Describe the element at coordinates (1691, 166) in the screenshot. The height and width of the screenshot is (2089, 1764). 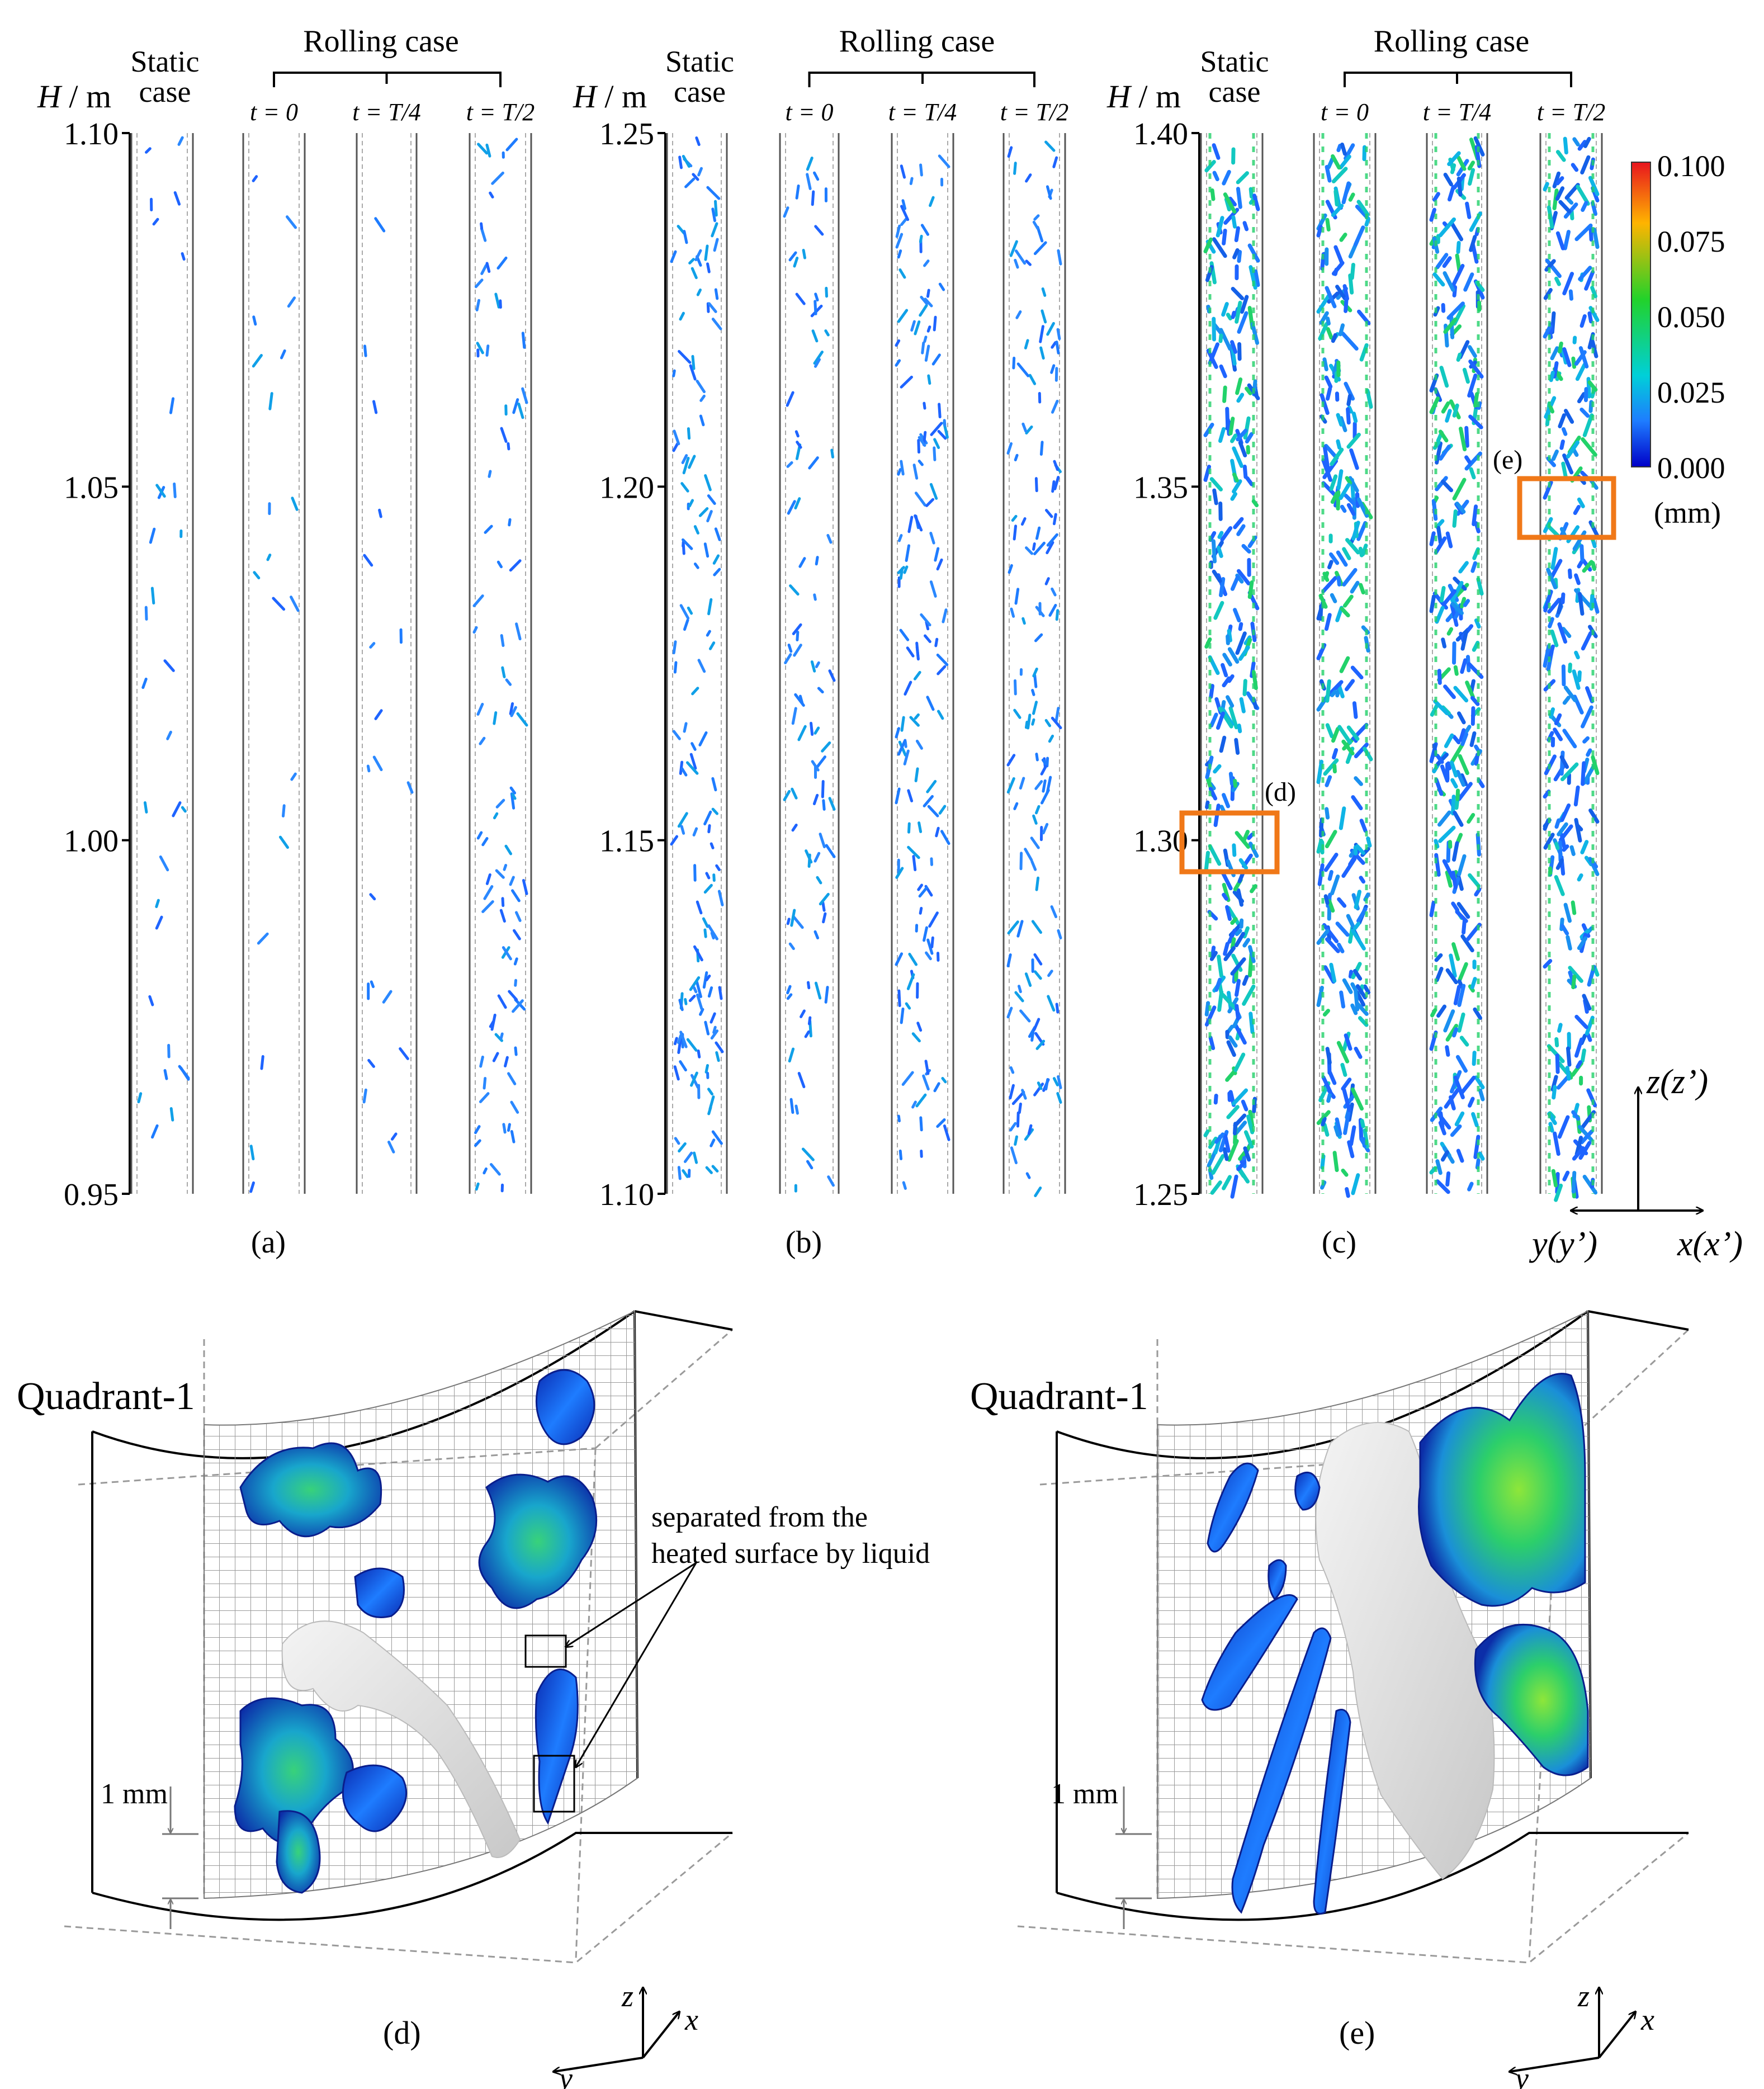
I see `colorbar-tick: 0.100` at that location.